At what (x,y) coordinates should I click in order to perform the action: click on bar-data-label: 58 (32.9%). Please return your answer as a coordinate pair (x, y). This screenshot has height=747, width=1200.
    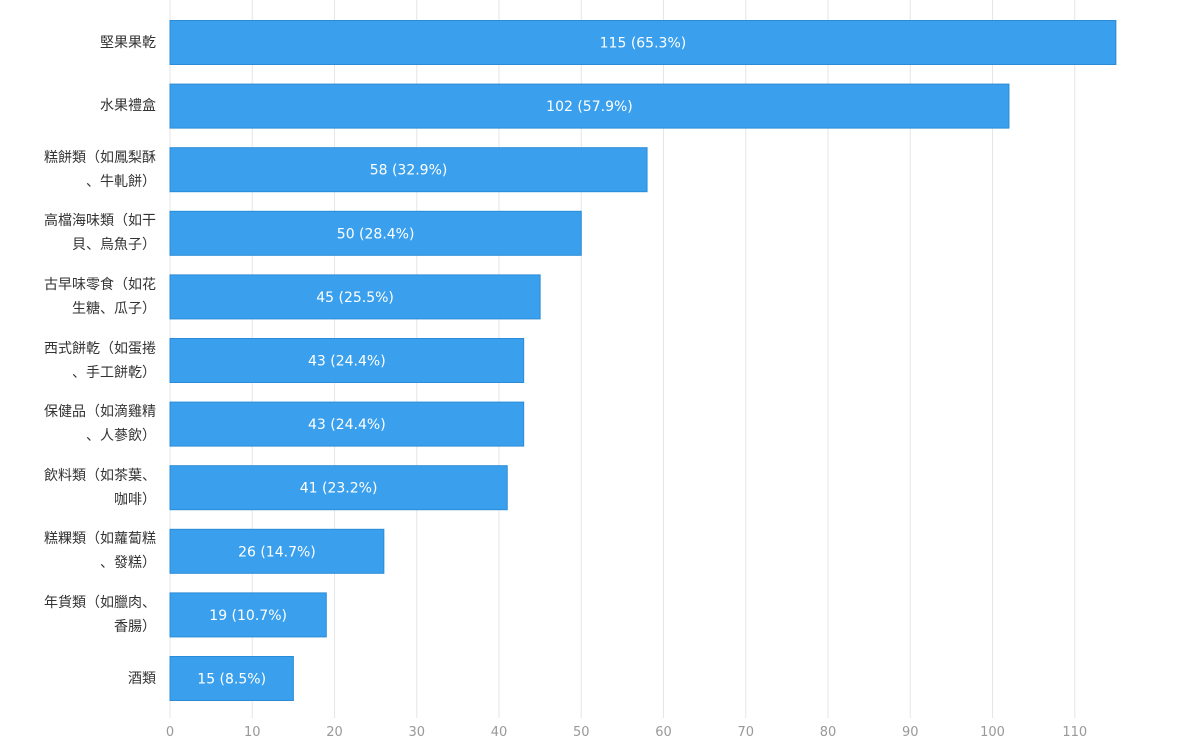
    Looking at the image, I should click on (409, 171).